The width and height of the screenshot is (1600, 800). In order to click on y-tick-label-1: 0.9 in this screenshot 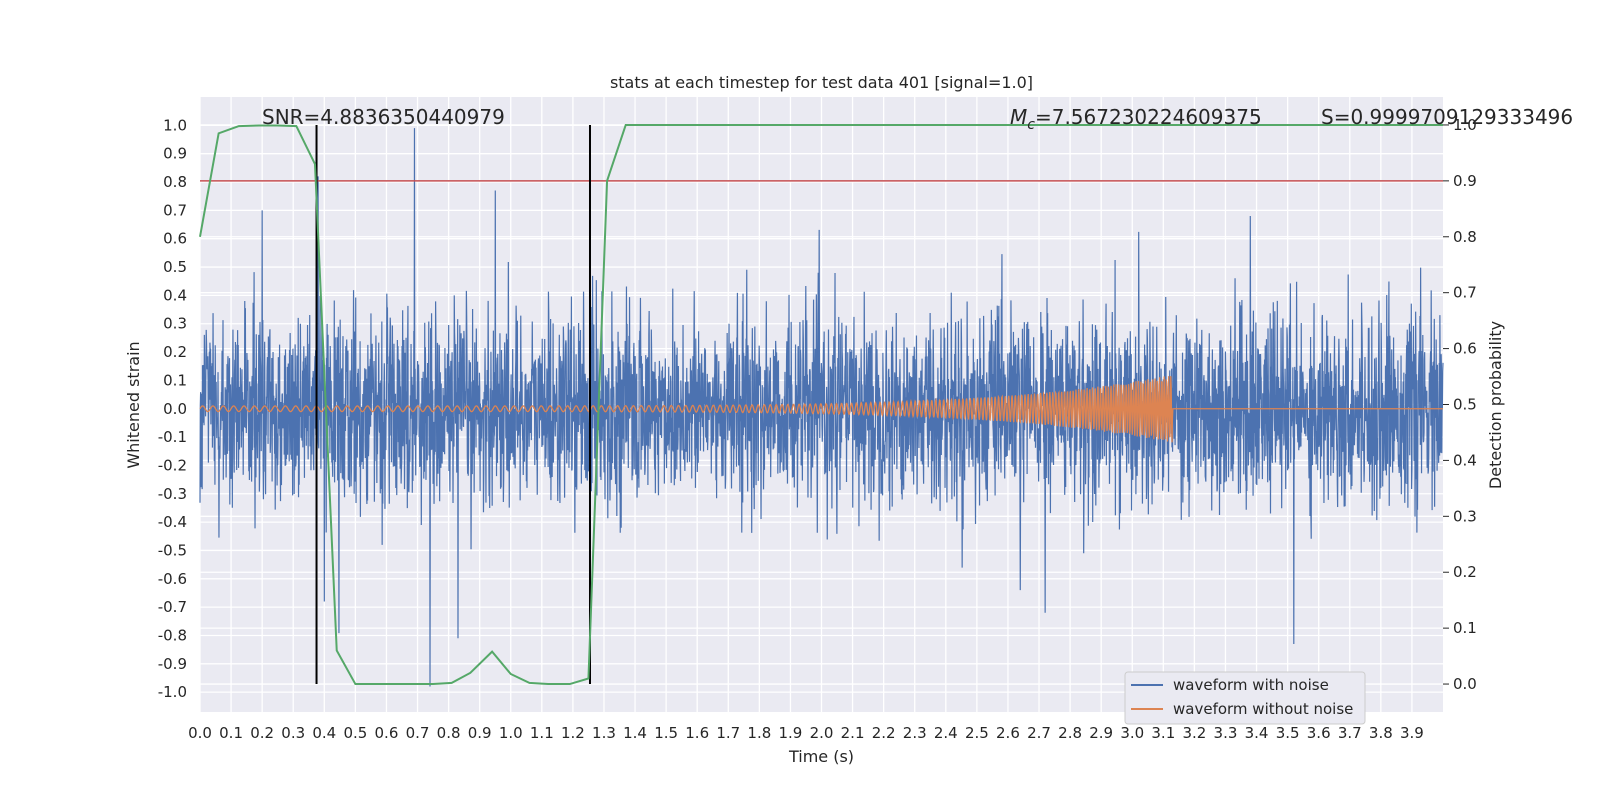, I will do `click(175, 154)`.